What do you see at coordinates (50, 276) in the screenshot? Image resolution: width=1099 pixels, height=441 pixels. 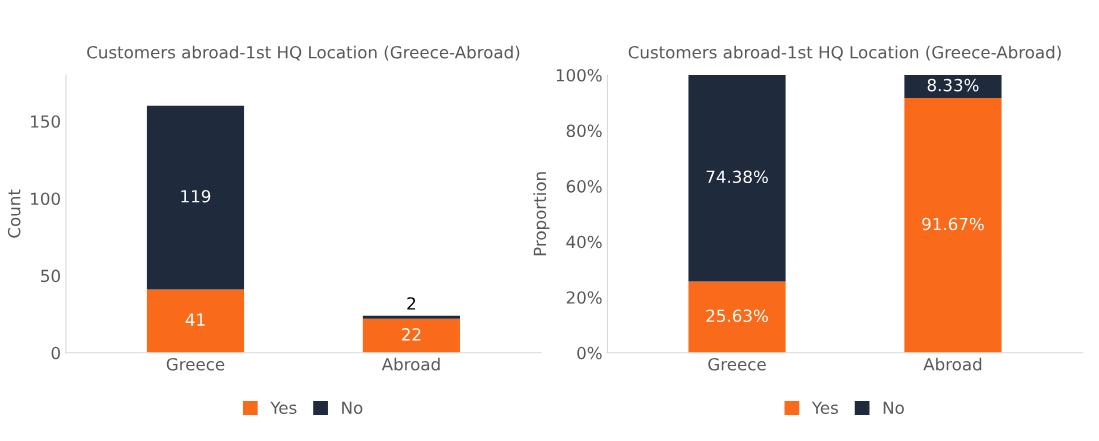 I see `y-tick-label: 50` at bounding box center [50, 276].